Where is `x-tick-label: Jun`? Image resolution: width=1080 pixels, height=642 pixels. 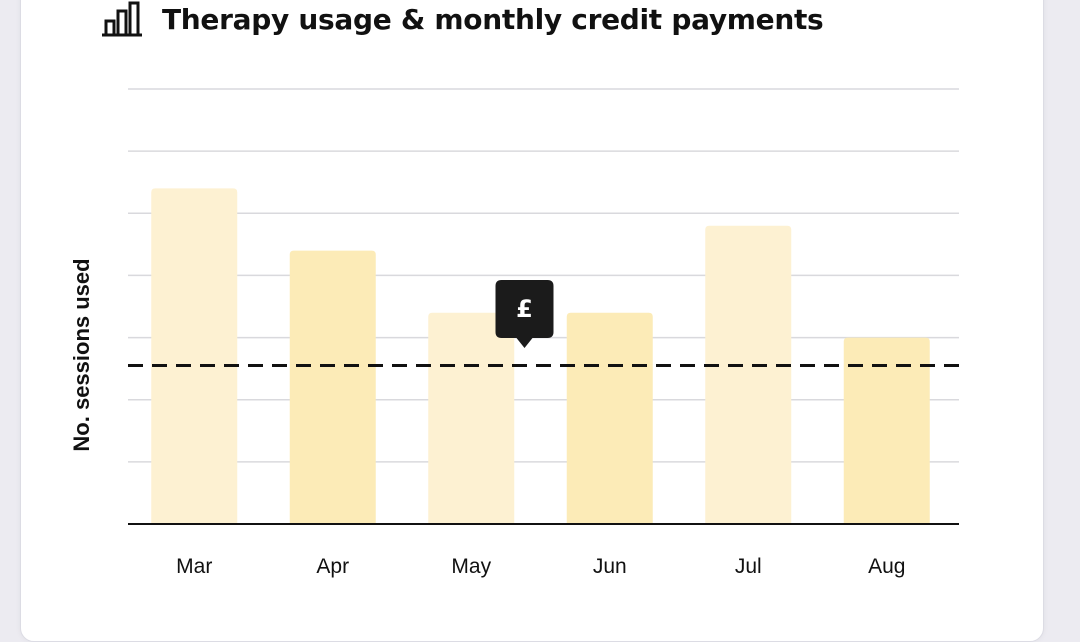
x-tick-label: Jun is located at coordinates (610, 566).